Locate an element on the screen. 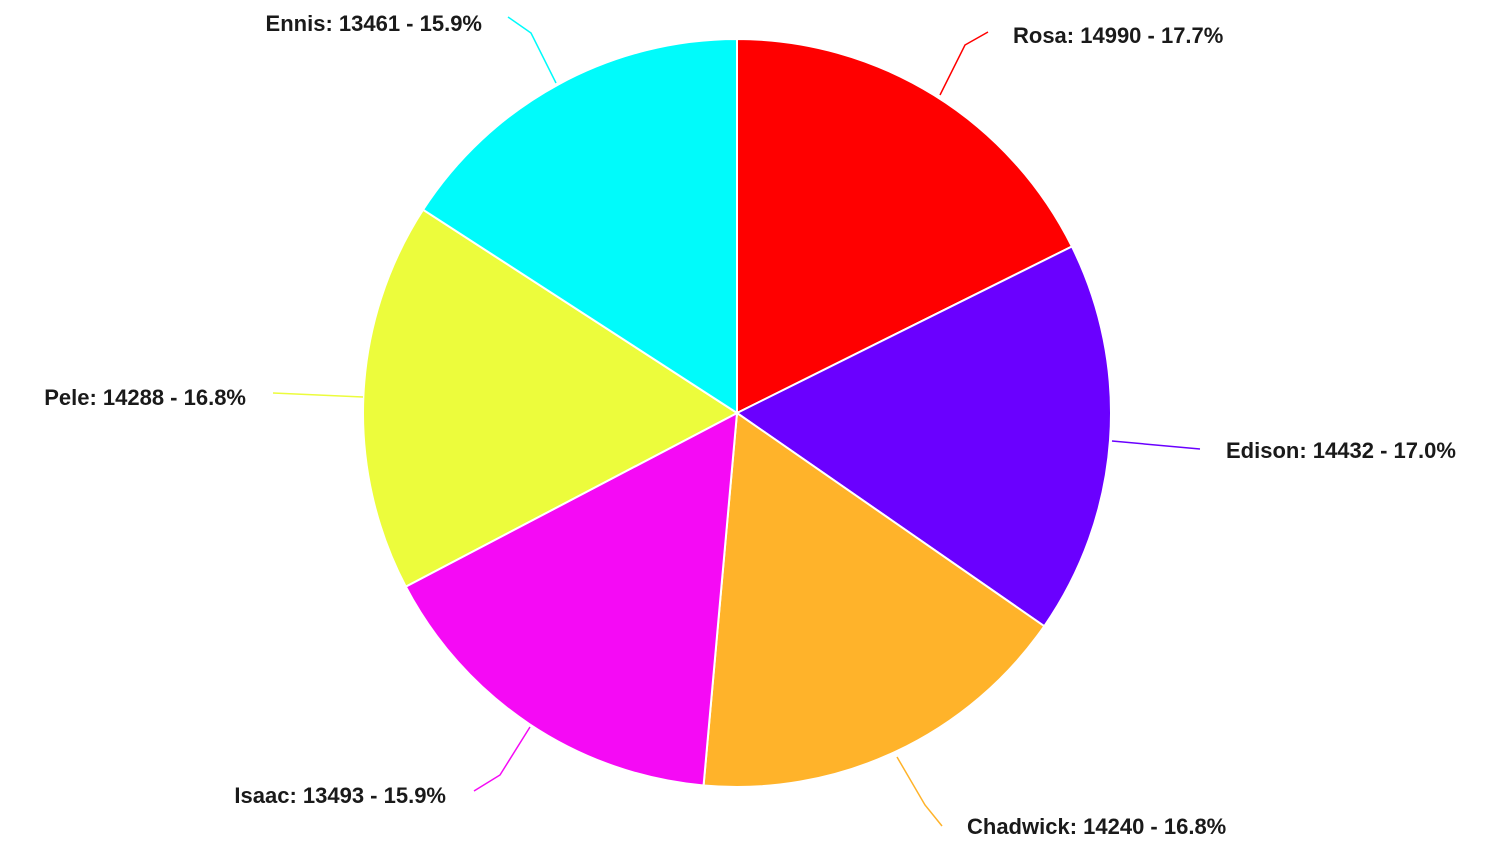  data-label-isaac: Isaac: 13493 - 15.9% is located at coordinates (340, 795).